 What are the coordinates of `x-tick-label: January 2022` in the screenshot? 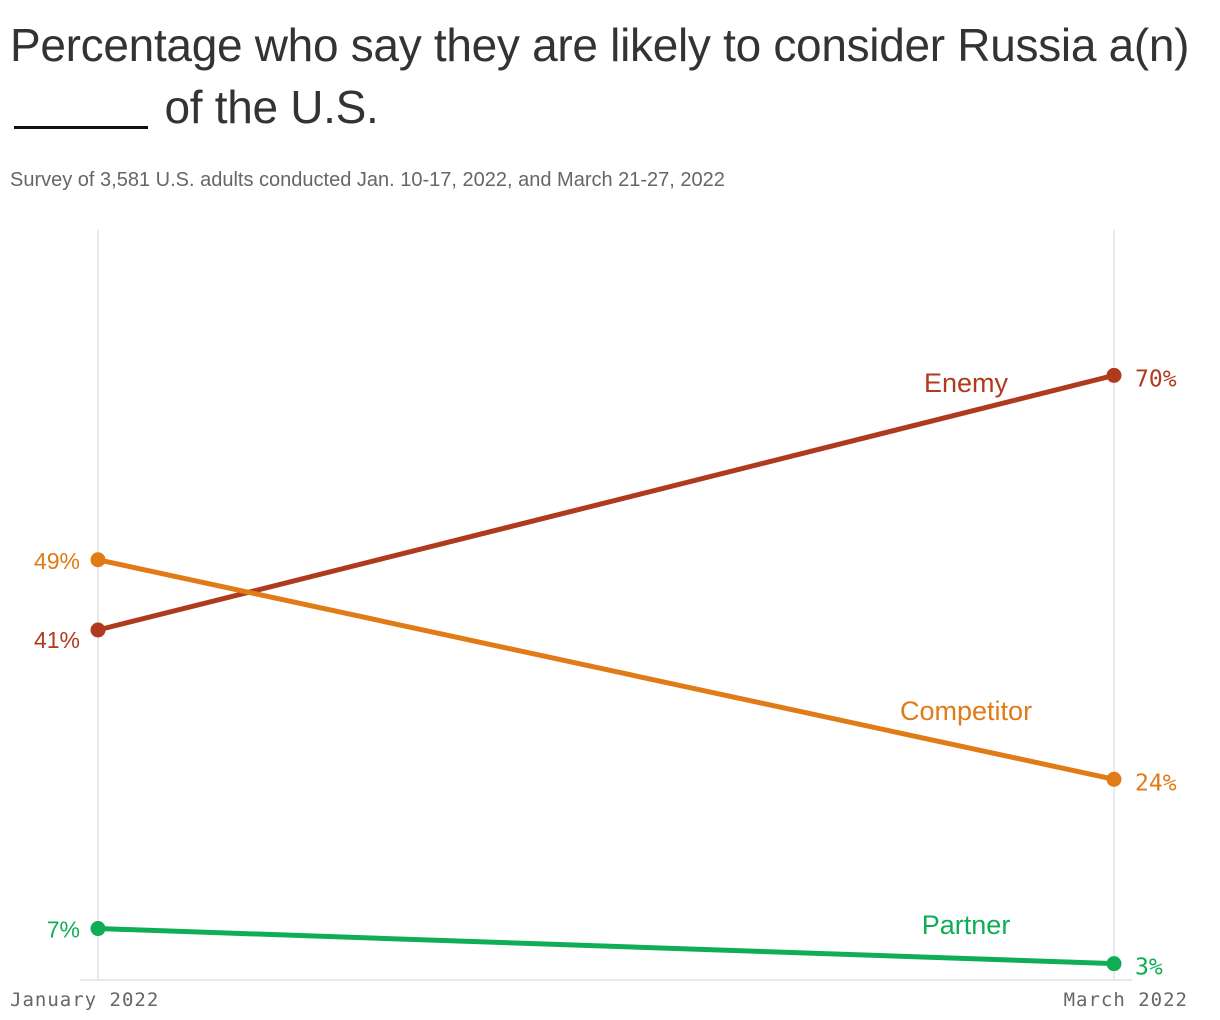 It's located at (84, 1000).